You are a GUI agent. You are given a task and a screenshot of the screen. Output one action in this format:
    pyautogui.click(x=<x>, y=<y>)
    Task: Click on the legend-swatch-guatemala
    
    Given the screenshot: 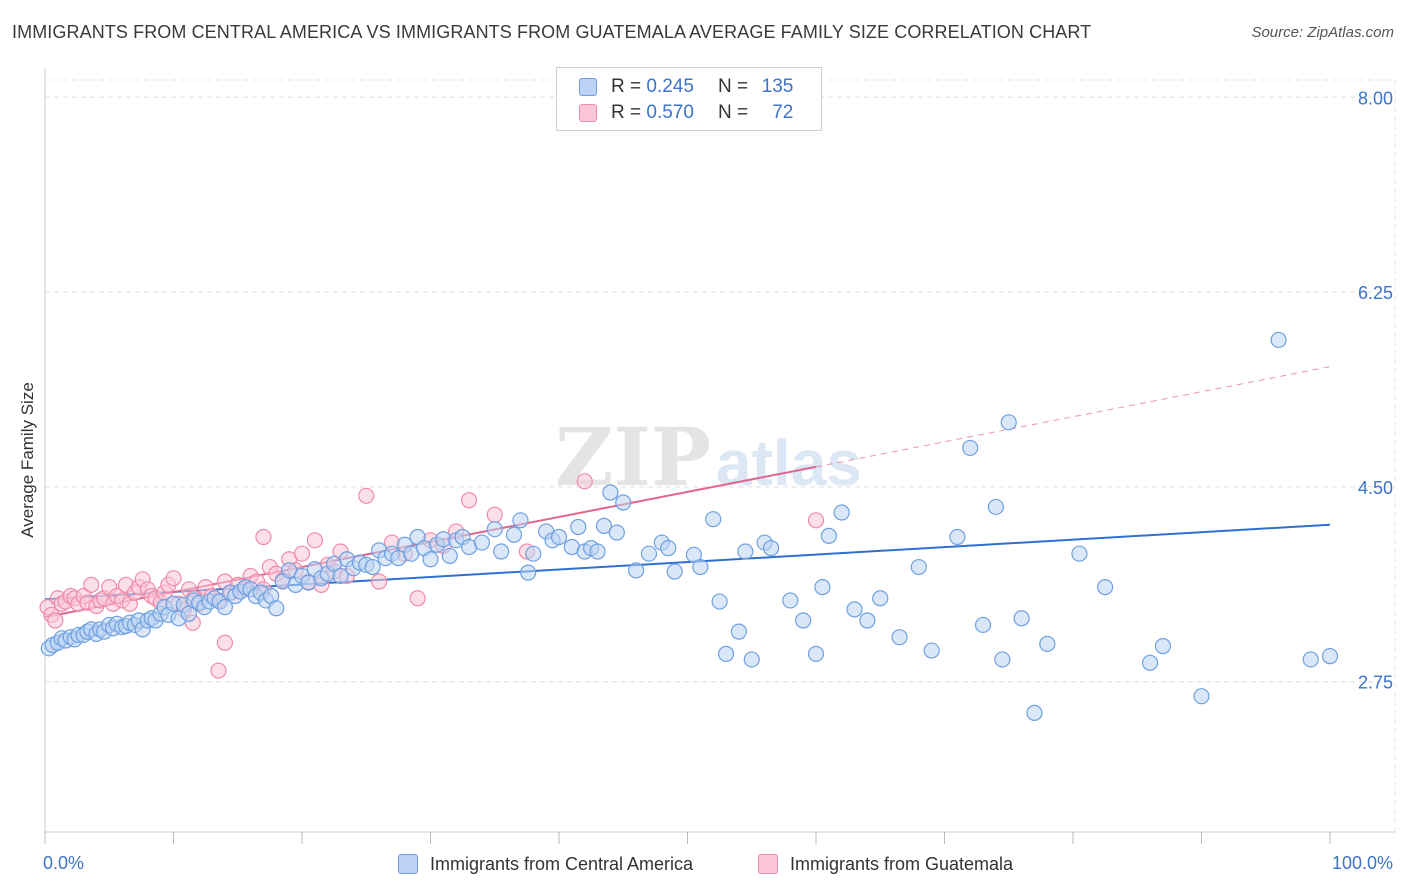 What is the action you would take?
    pyautogui.click(x=768, y=864)
    